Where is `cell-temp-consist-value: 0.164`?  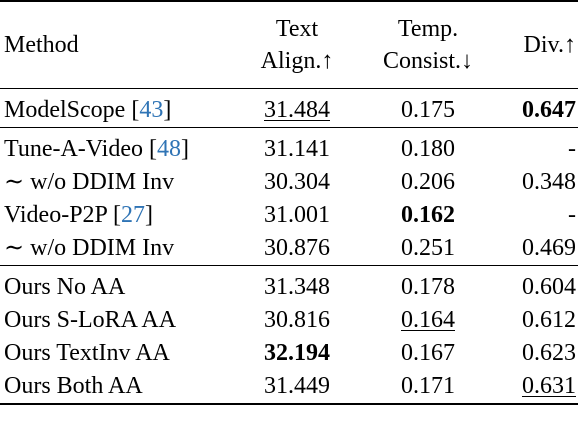
cell-temp-consist-value: 0.164 is located at coordinates (428, 320).